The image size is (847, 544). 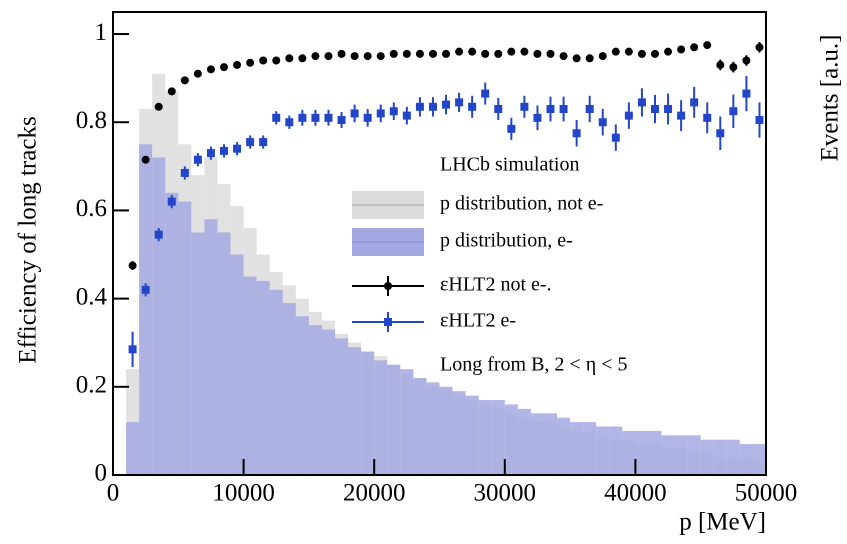 I want to click on y-tick-label: 1, so click(x=101, y=32).